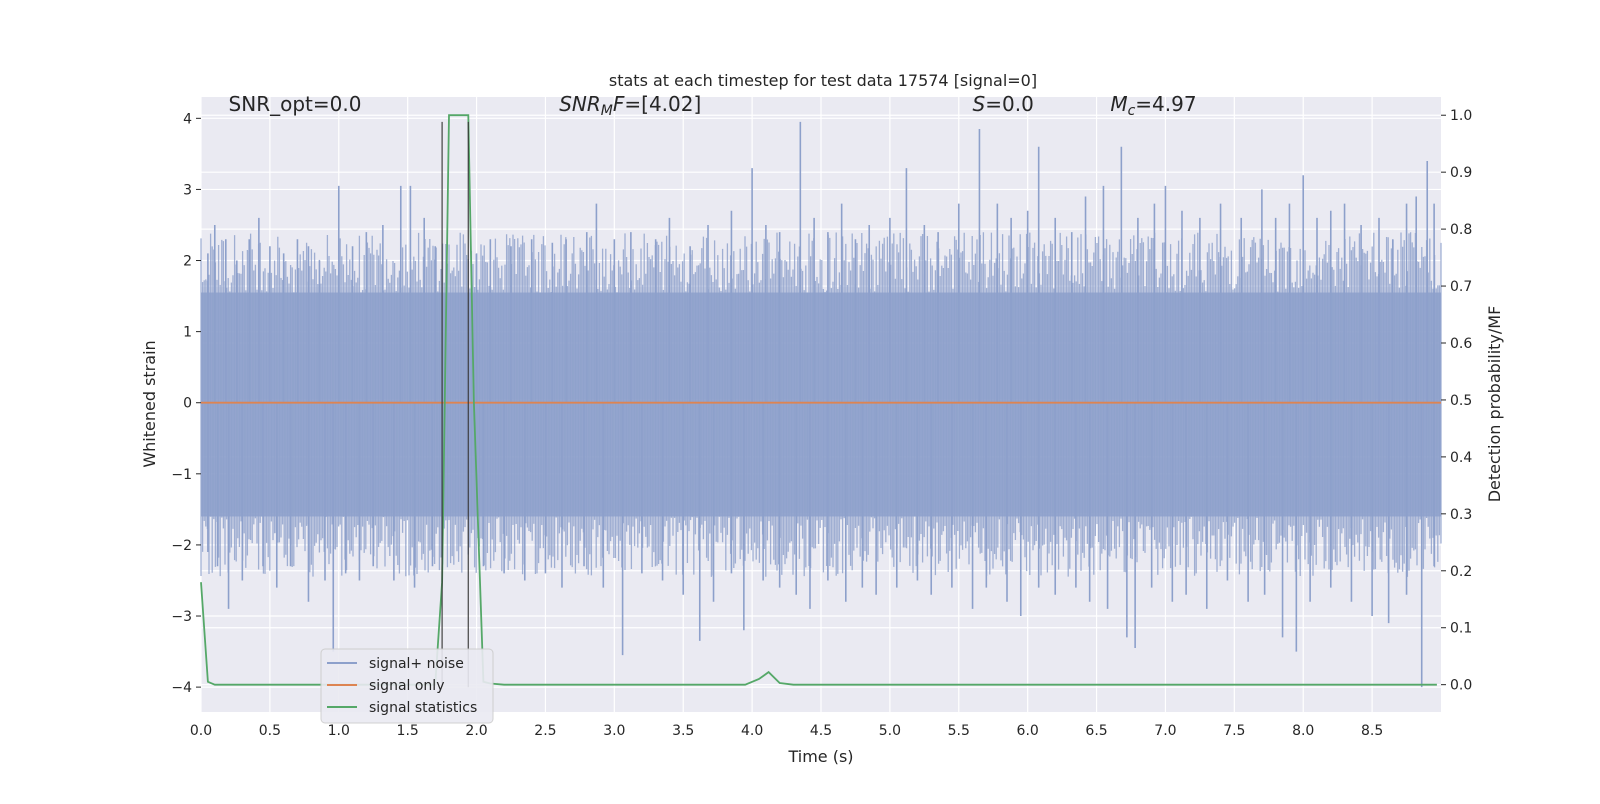 Image resolution: width=1600 pixels, height=804 pixels. Describe the element at coordinates (416, 664) in the screenshot. I see `legend-label: signal+ noise` at that location.